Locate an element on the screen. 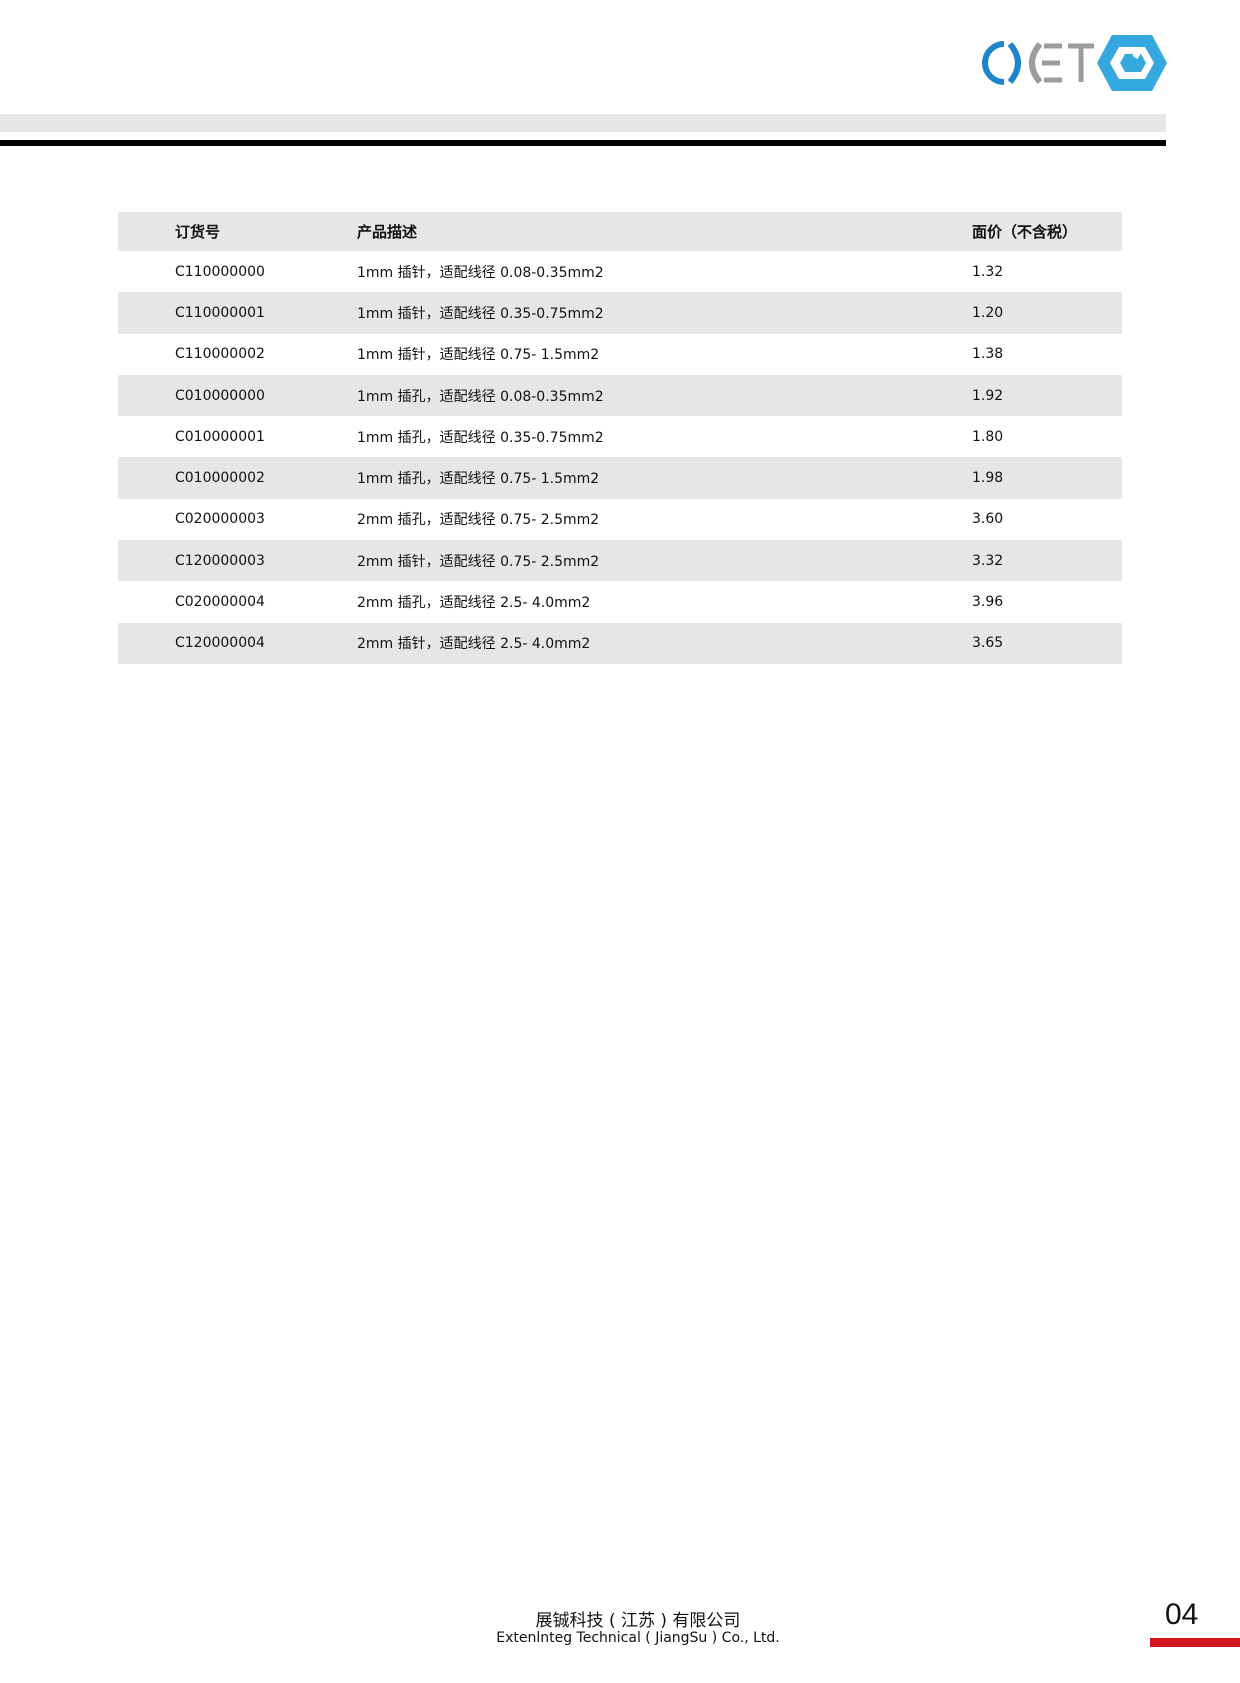 Image resolution: width=1240 pixels, height=1683 pixels. price-cell: 3.96 is located at coordinates (988, 602).